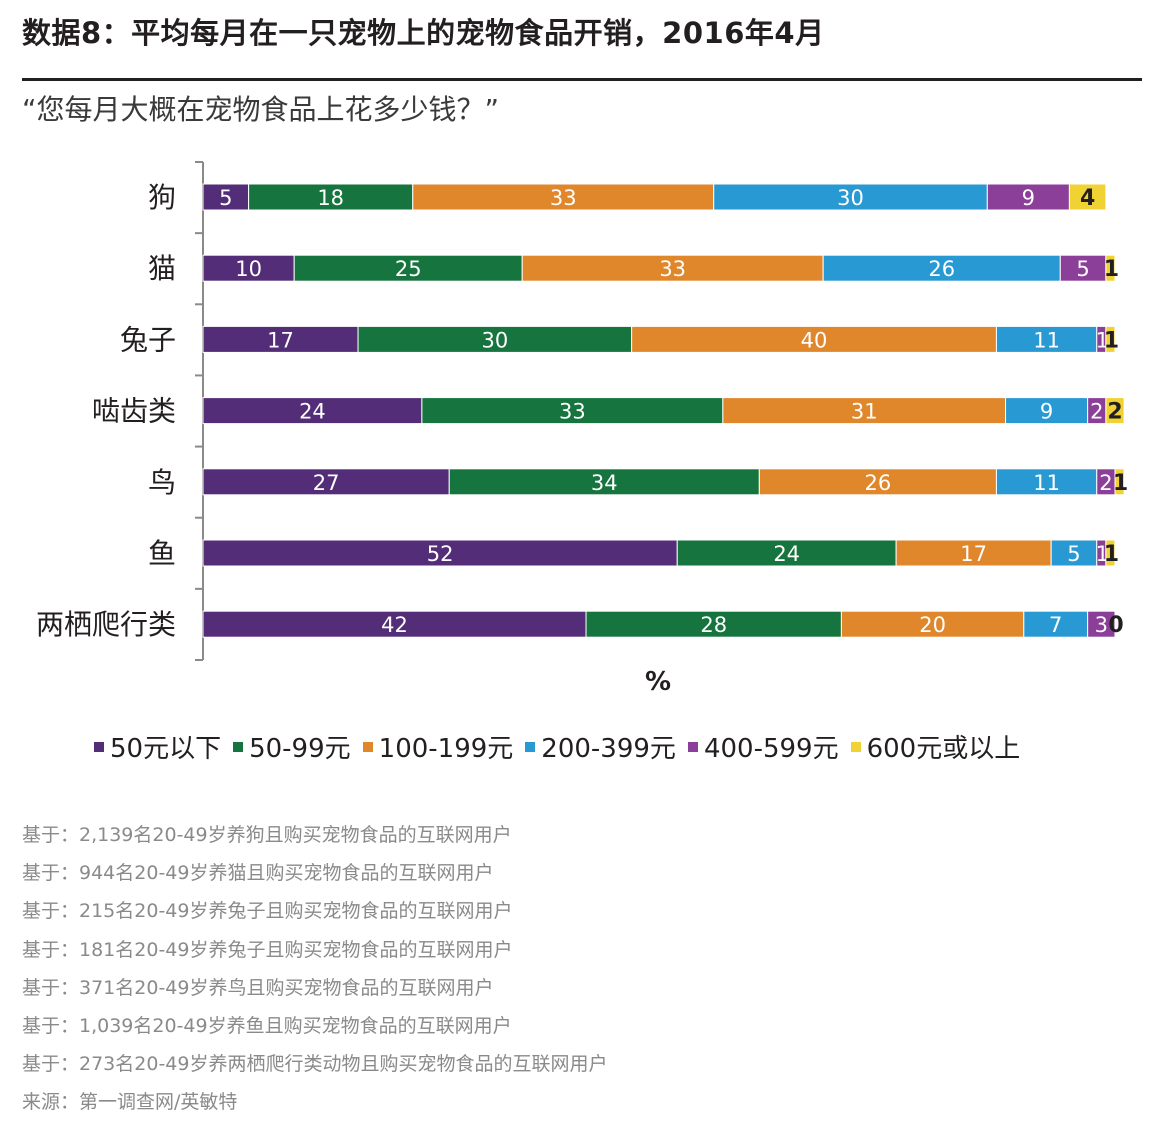  I want to click on base-note: 基于：1,039名20-49岁养鱼且购买宠物食品的互联网用户, so click(267, 1026).